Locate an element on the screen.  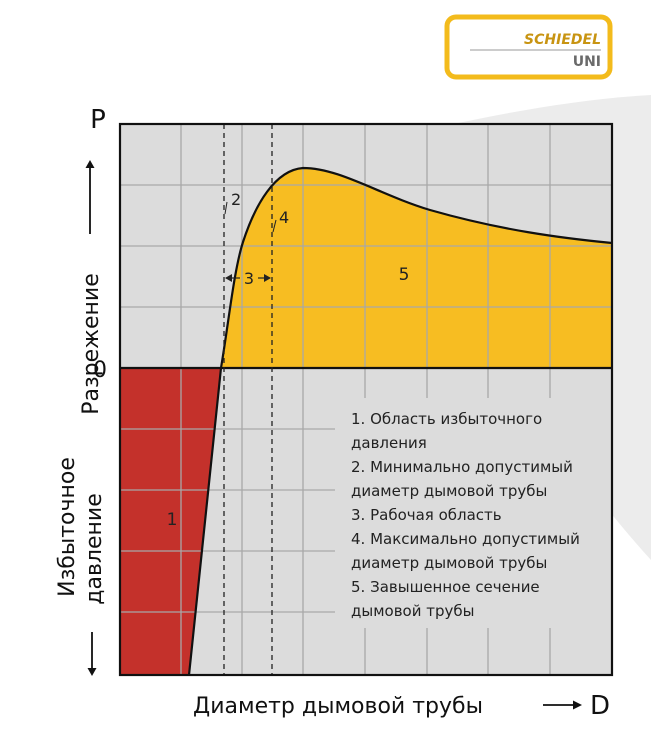
marker-2: 2 is located at coordinates (232, 202).